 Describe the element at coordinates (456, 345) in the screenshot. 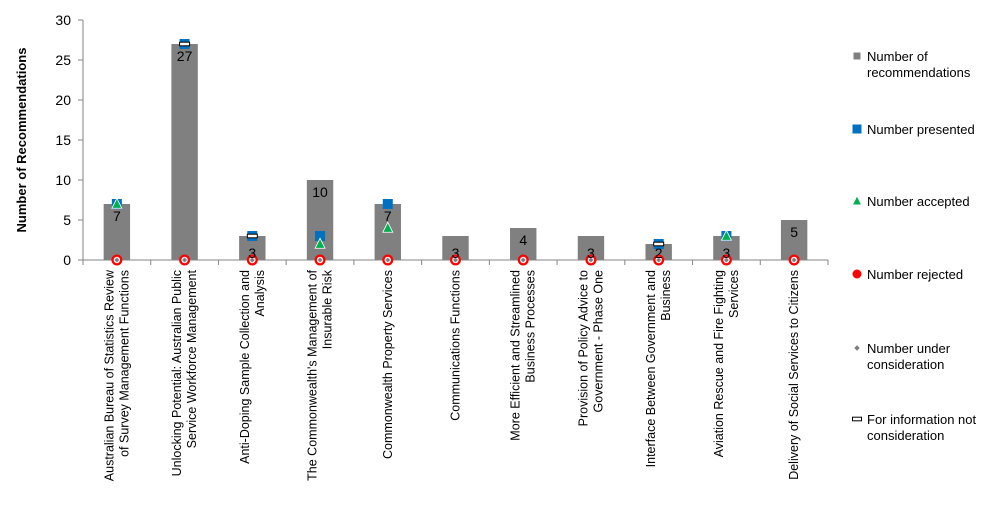

I see `category-label: Communications Functions` at that location.